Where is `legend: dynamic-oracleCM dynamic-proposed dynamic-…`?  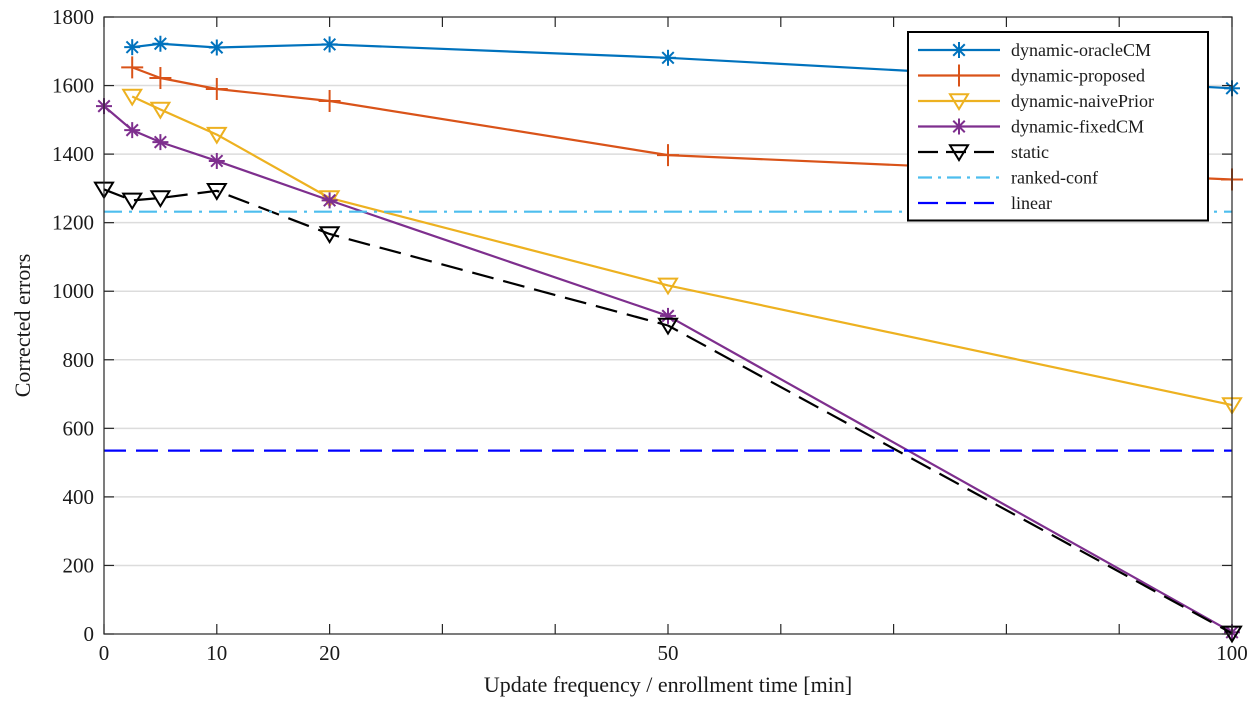
legend: dynamic-oracleCM dynamic-proposed dynamic-… is located at coordinates (1058, 126).